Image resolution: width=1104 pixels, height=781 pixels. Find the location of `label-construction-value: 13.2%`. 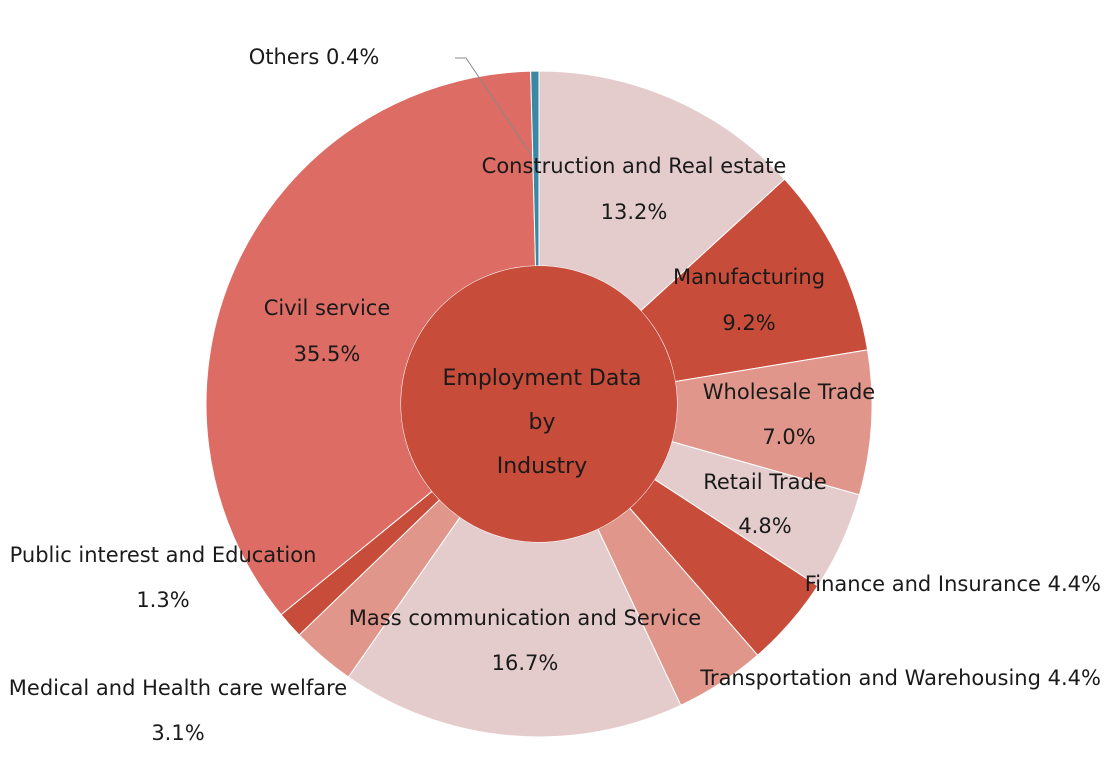

label-construction-value: 13.2% is located at coordinates (634, 212).